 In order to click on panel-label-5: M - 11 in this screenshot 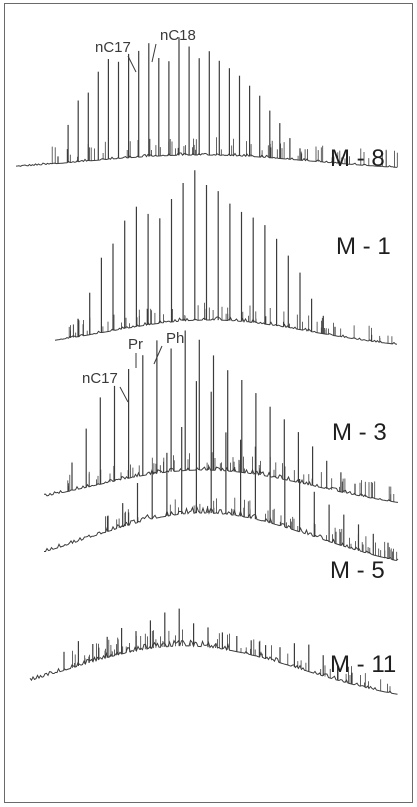, I will do `click(363, 664)`.